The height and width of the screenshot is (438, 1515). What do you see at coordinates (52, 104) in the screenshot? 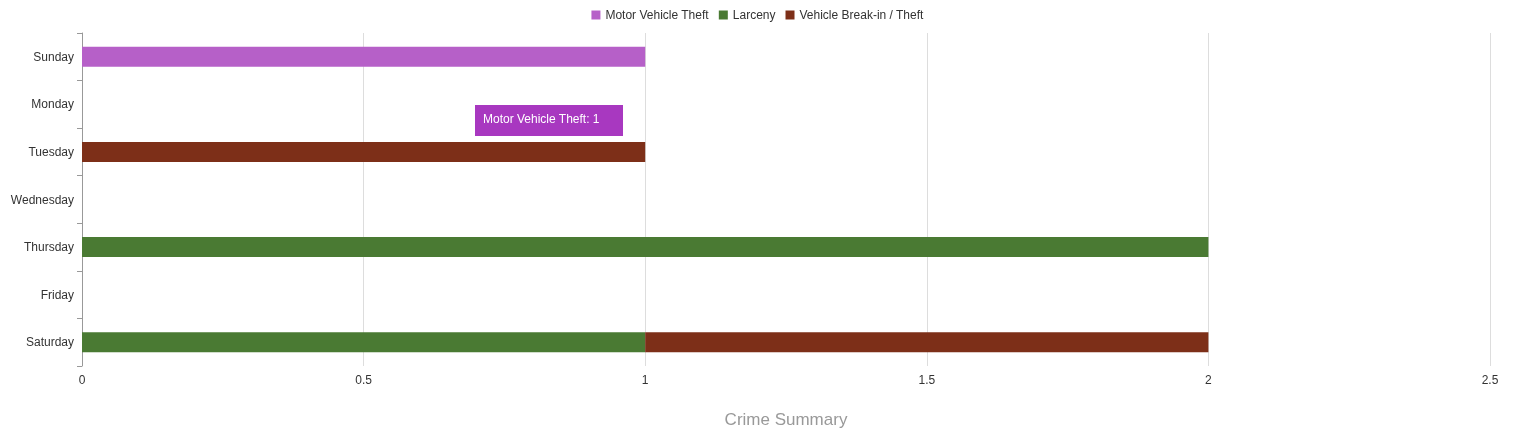
I see `y-tick-label: Monday` at bounding box center [52, 104].